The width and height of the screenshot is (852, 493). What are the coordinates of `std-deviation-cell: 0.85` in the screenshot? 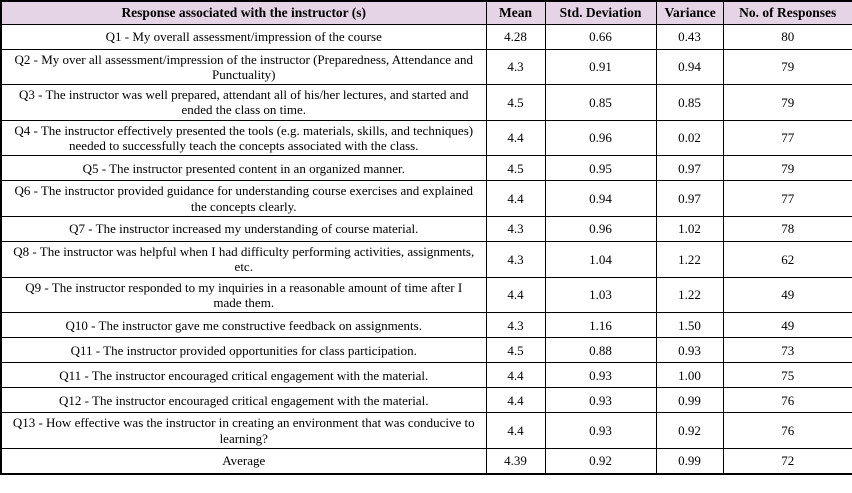 It's located at (600, 102).